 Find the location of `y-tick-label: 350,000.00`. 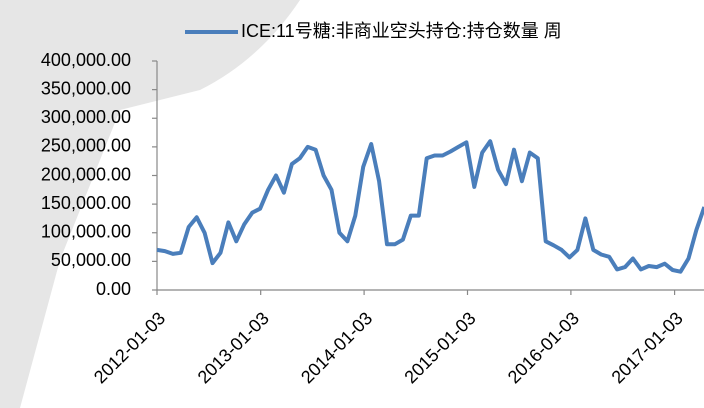

y-tick-label: 350,000.00 is located at coordinates (86, 88).